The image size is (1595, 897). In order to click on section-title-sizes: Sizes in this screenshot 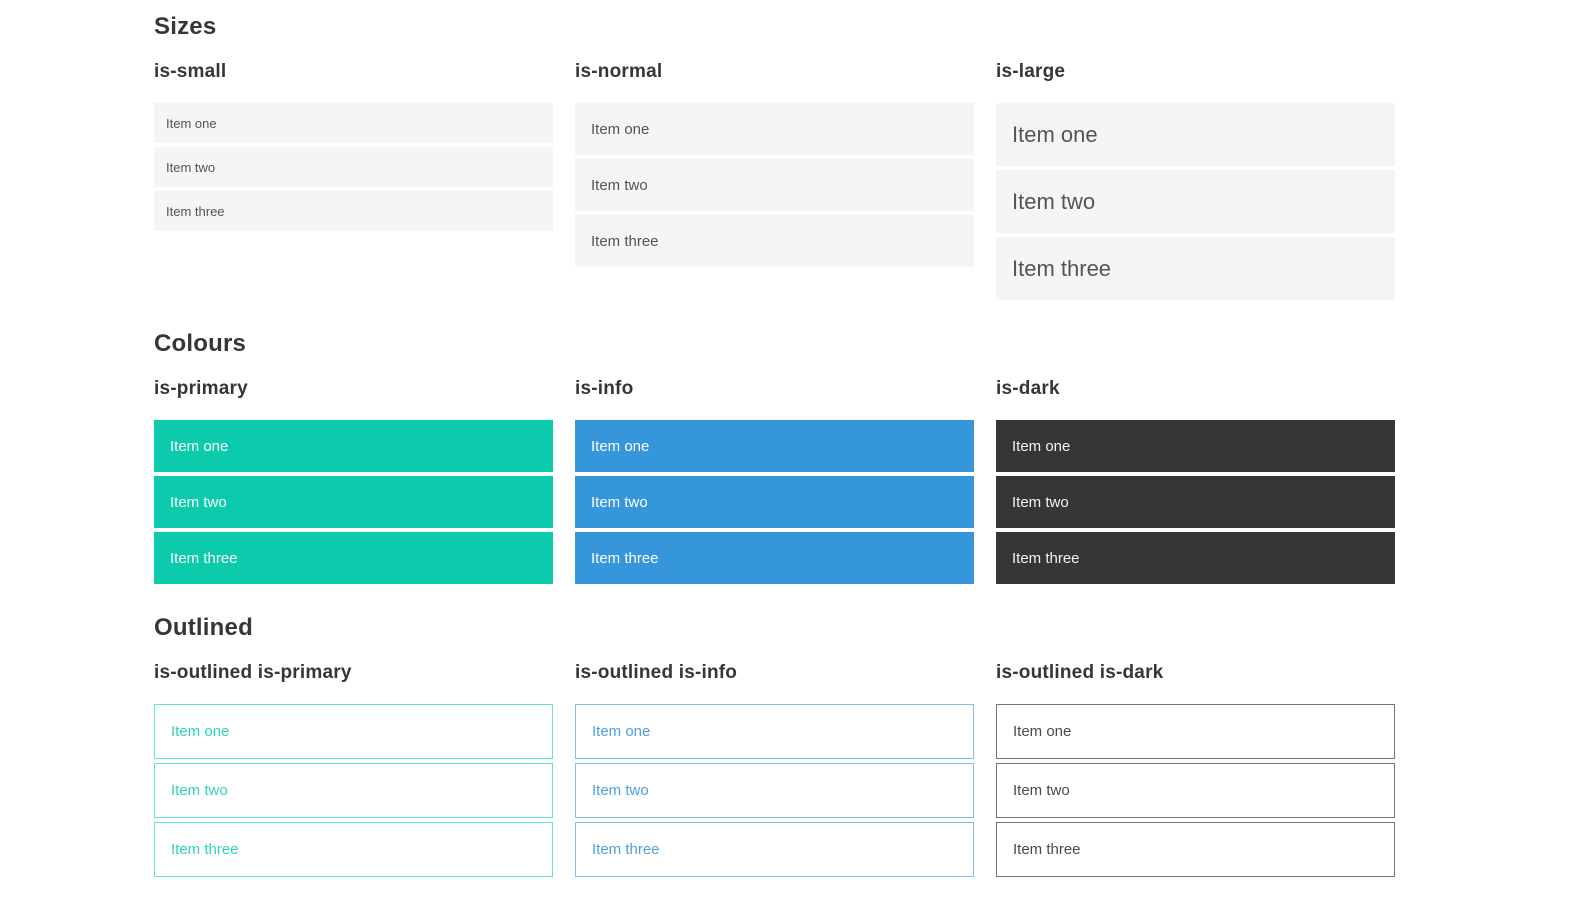, I will do `click(185, 26)`.